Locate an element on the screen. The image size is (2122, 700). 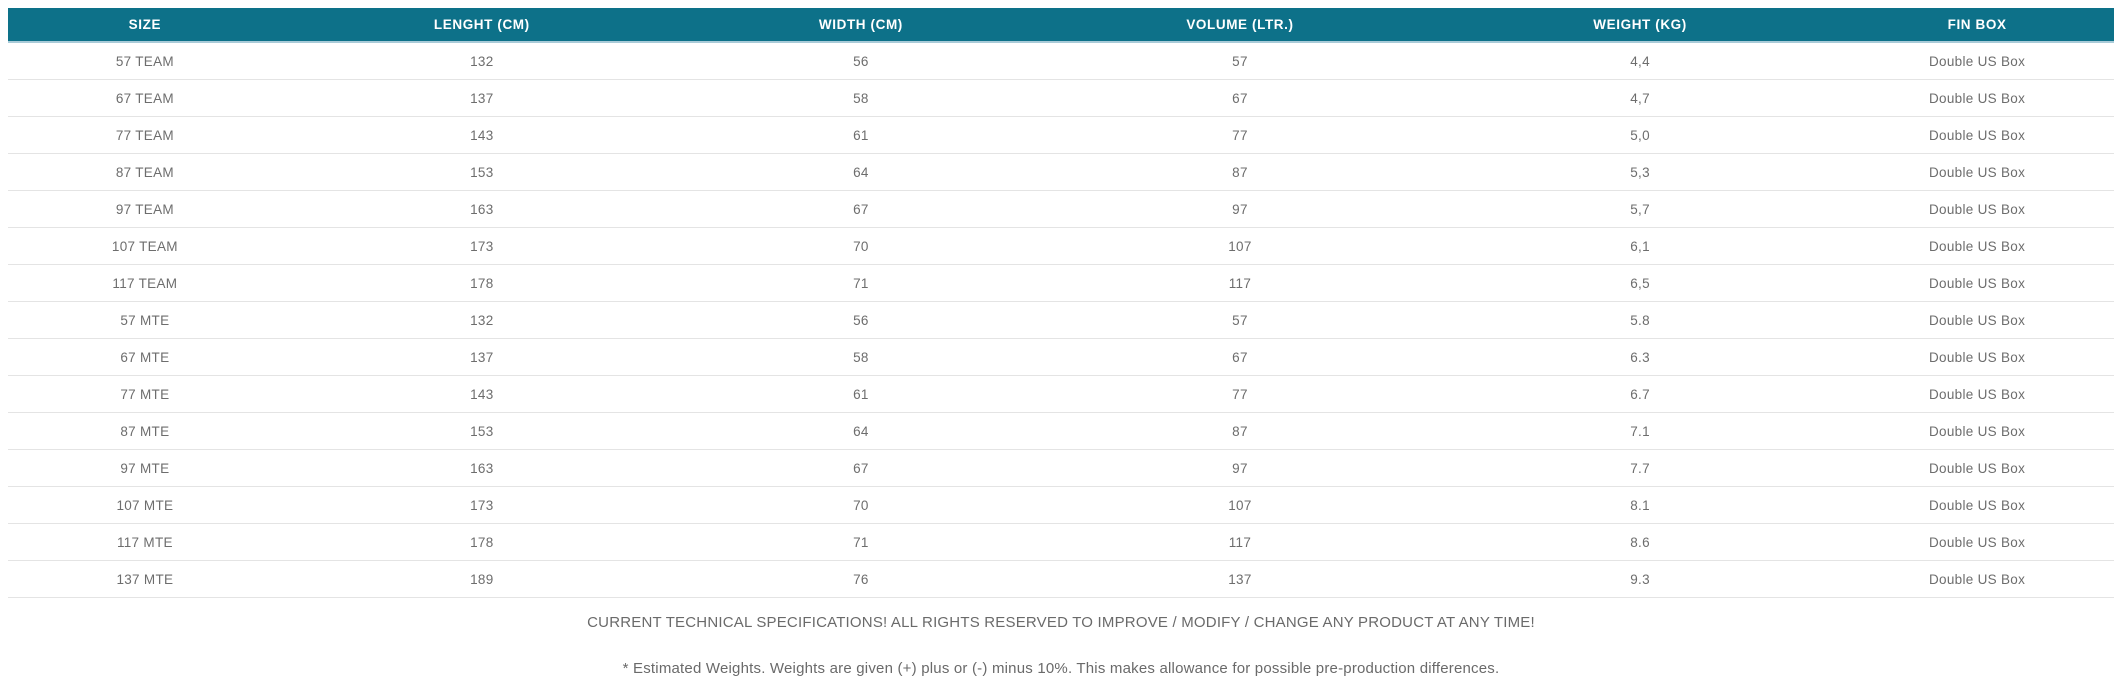
cell-width-cm: 58 is located at coordinates (860, 357).